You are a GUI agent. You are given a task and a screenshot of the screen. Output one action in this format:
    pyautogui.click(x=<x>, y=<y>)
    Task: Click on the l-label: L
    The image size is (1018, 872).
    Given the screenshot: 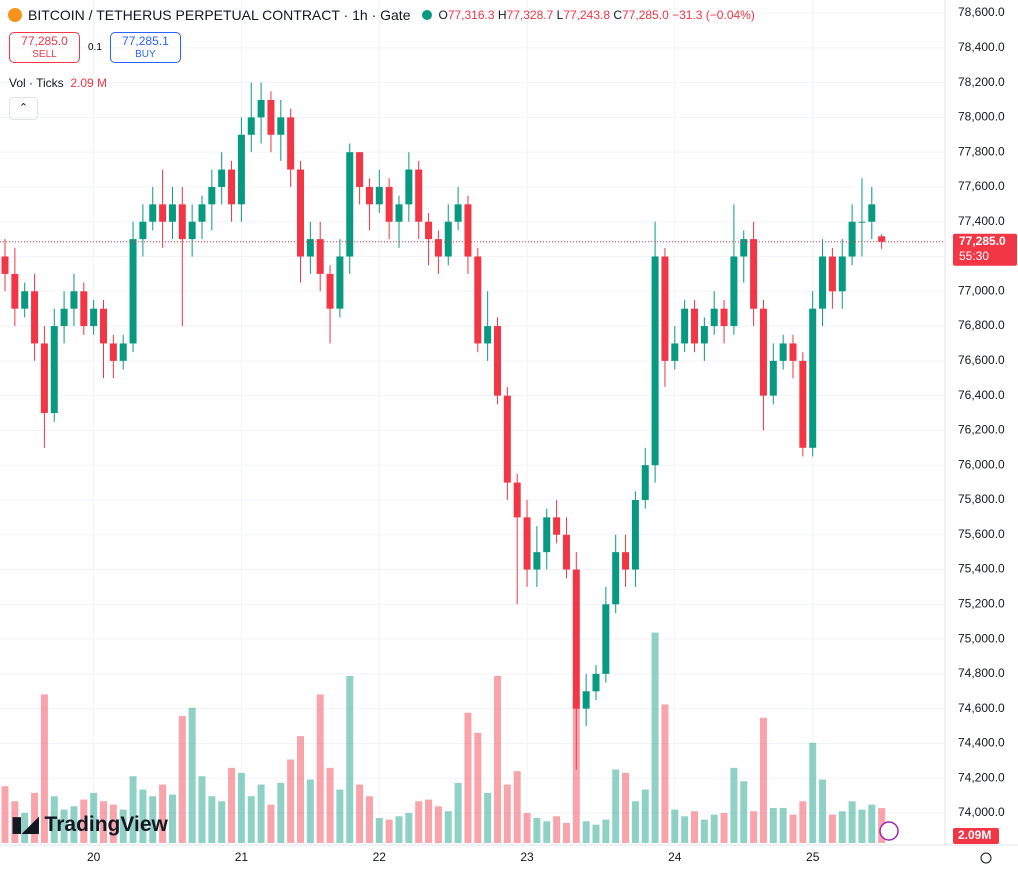 What is the action you would take?
    pyautogui.click(x=560, y=15)
    